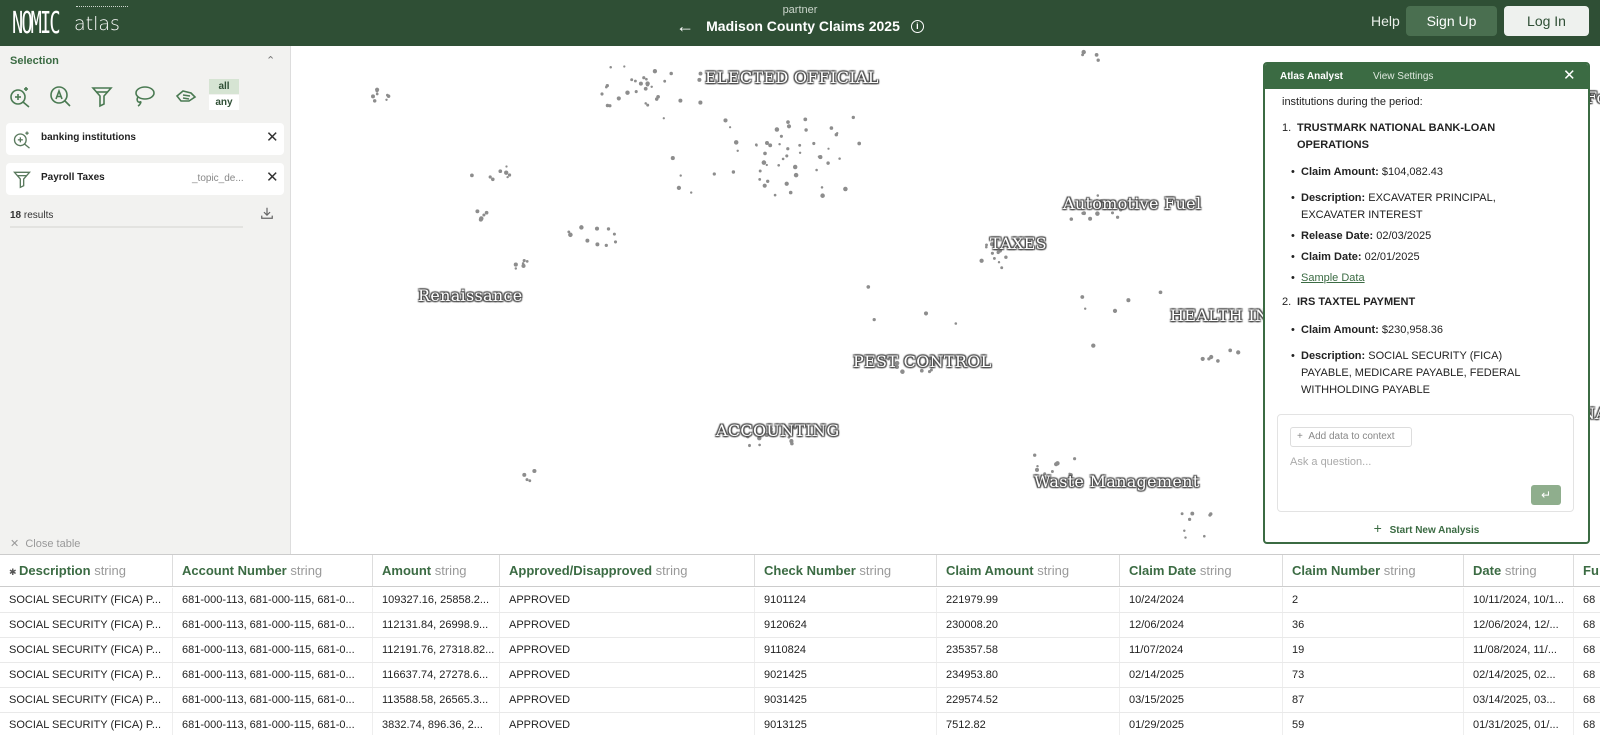  Describe the element at coordinates (1132, 203) in the screenshot. I see `cluster-label: Automotive Fuel` at that location.